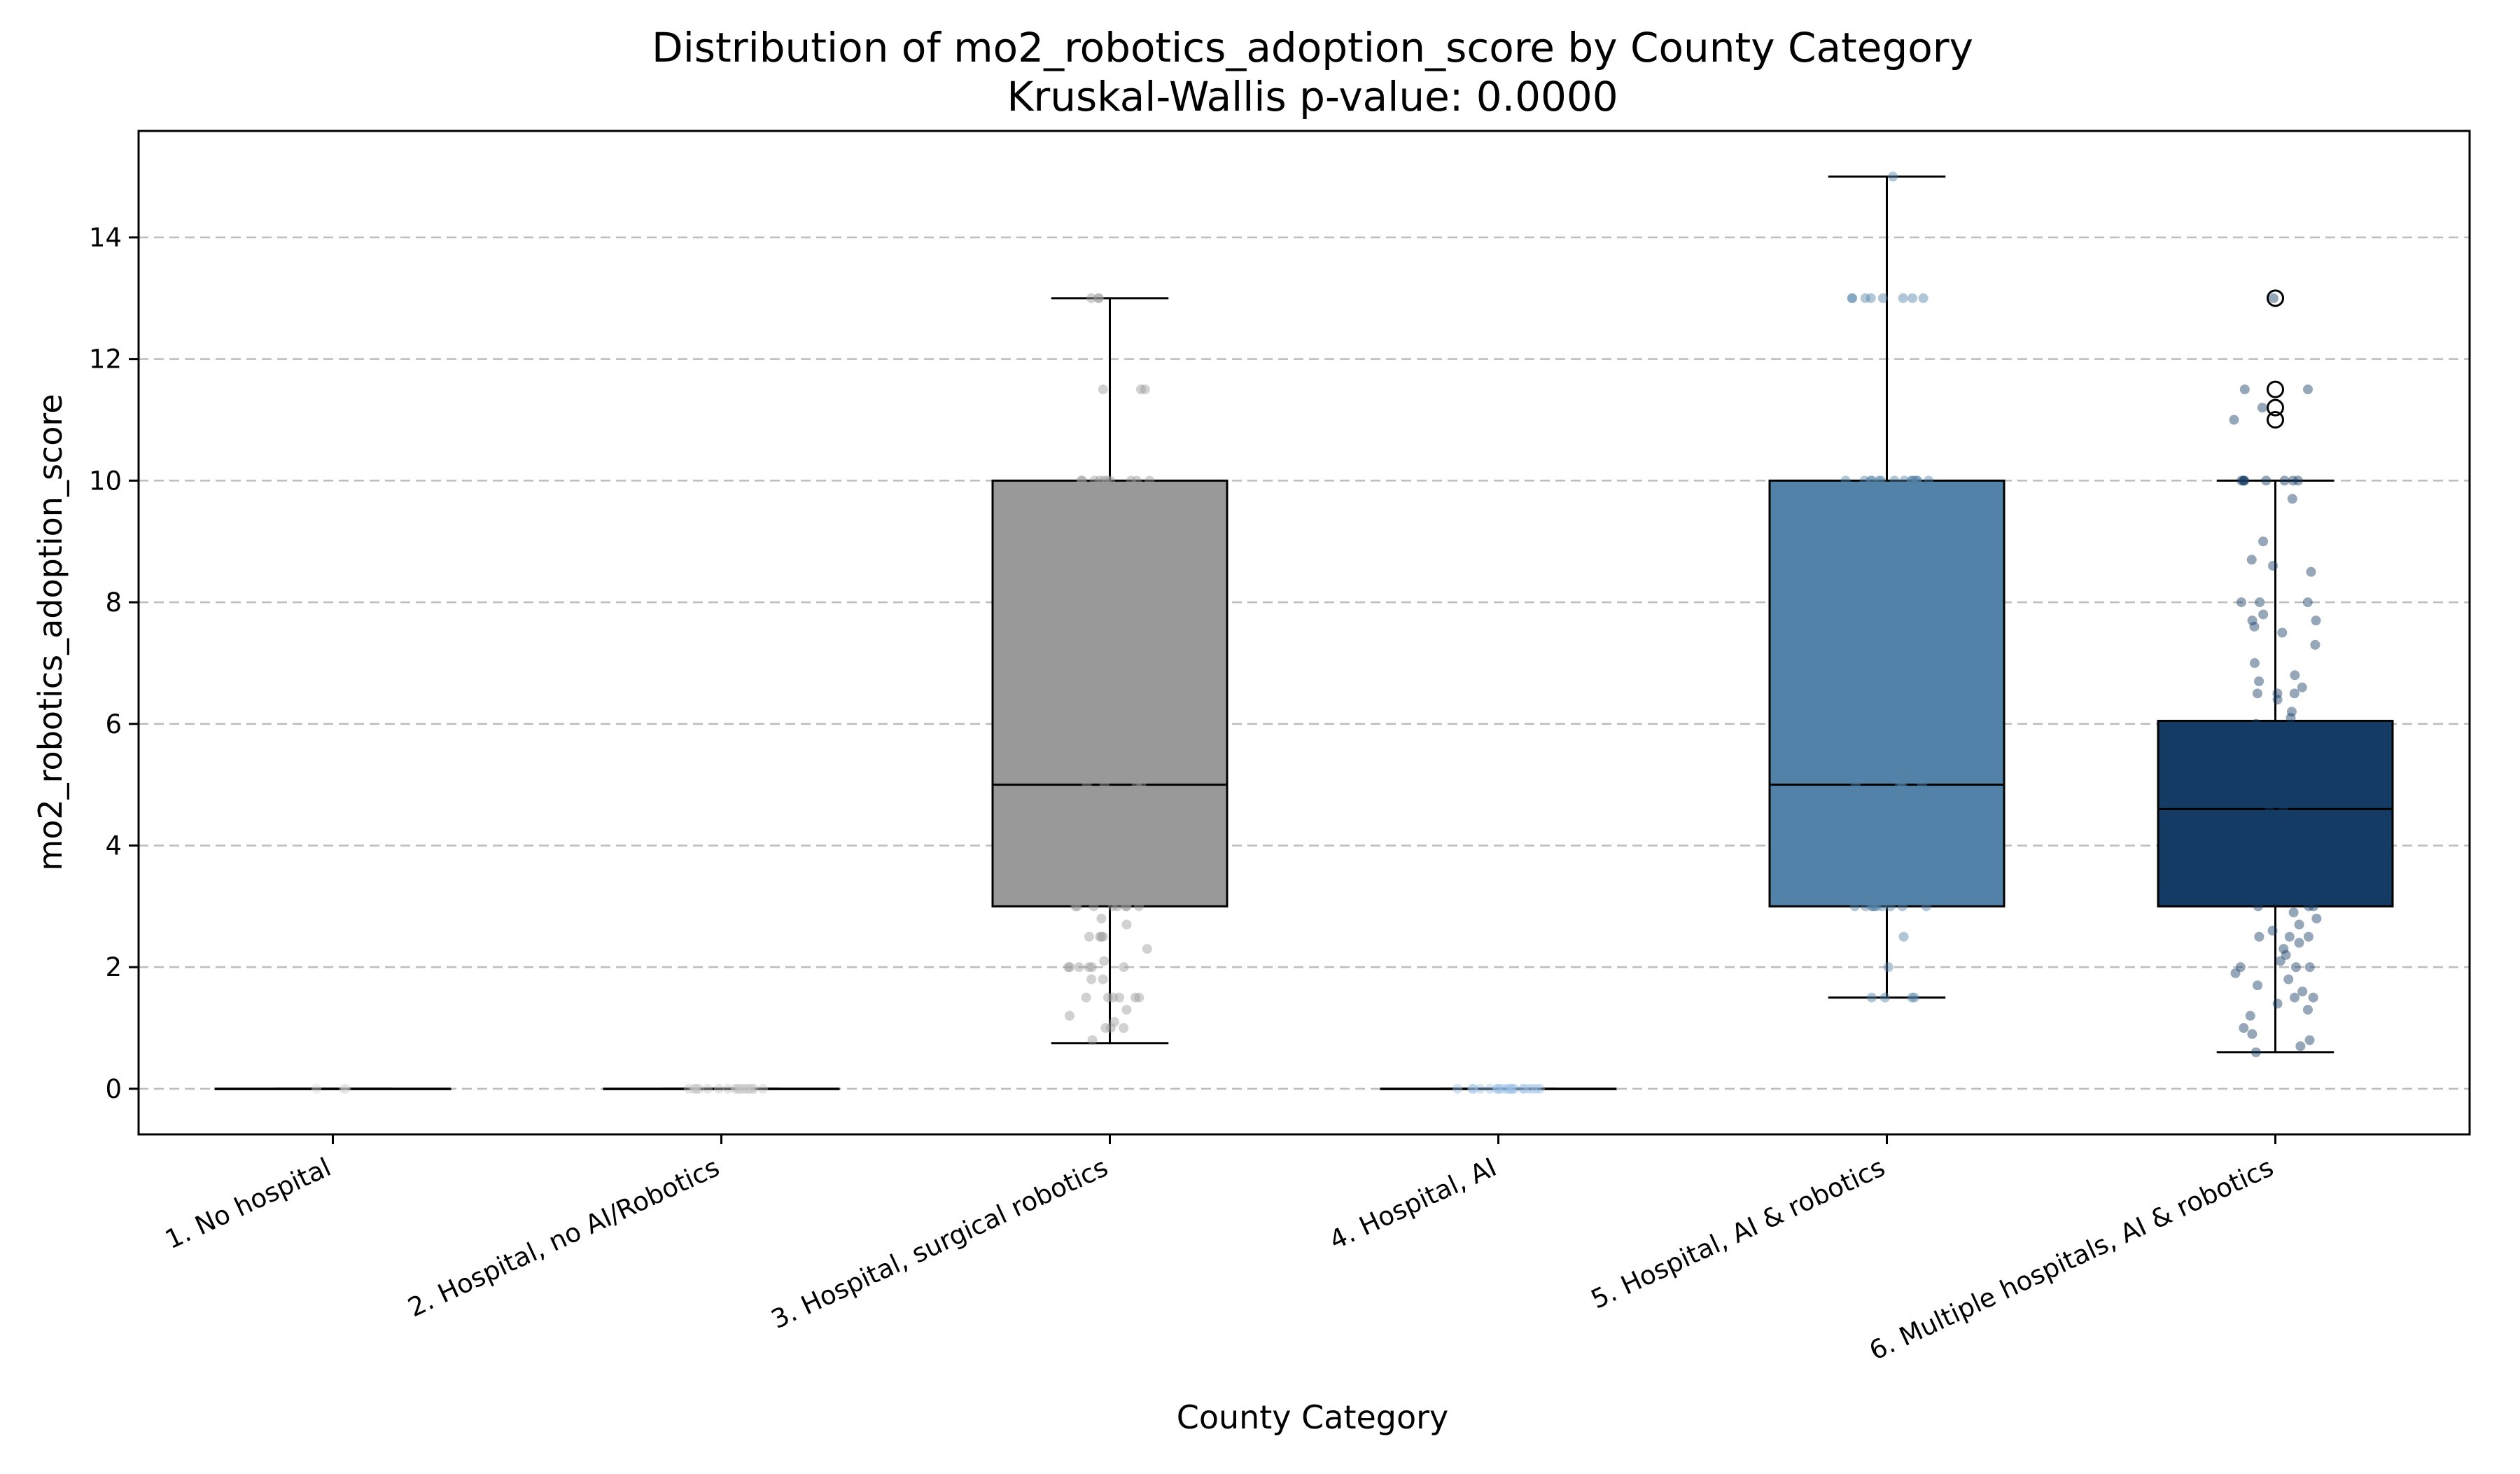 Image resolution: width=2520 pixels, height=1474 pixels. What do you see at coordinates (113, 967) in the screenshot?
I see `y-tick-label: 2` at bounding box center [113, 967].